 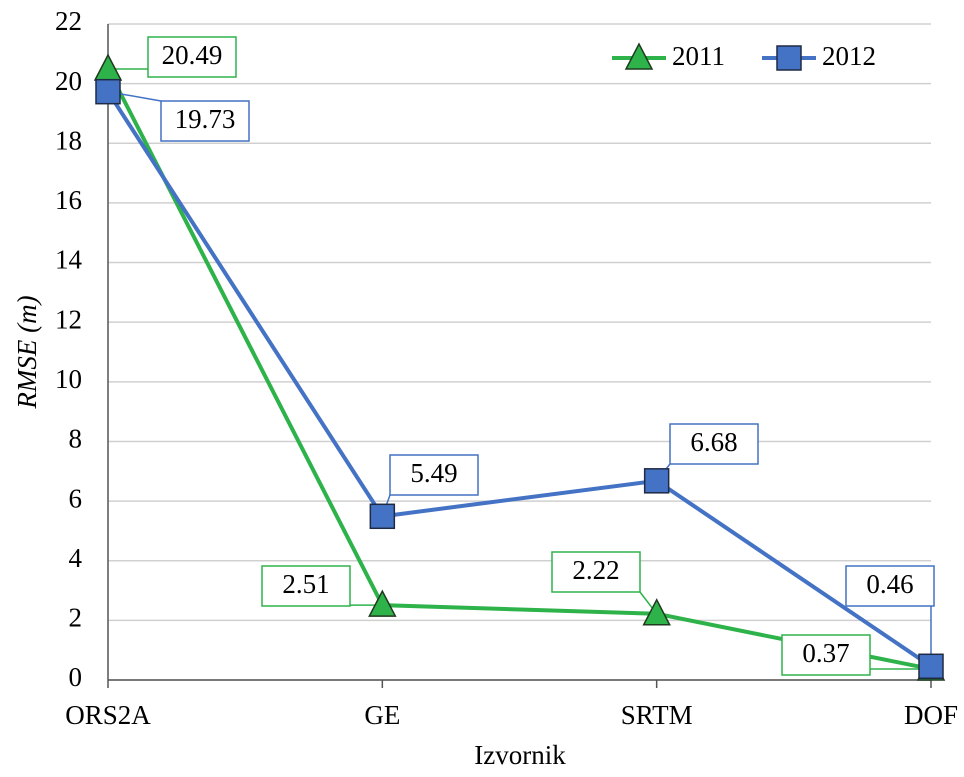 I want to click on data-label: 2.51, so click(x=305, y=584).